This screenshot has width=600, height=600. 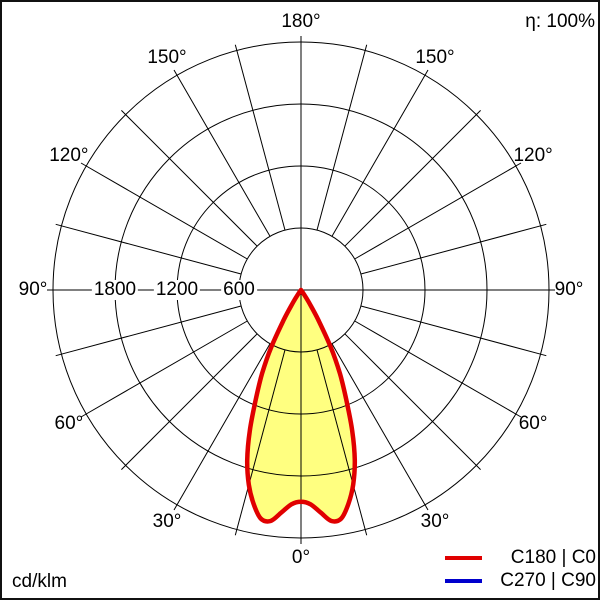 What do you see at coordinates (167, 57) in the screenshot?
I see `angle-label-150-left: 150°` at bounding box center [167, 57].